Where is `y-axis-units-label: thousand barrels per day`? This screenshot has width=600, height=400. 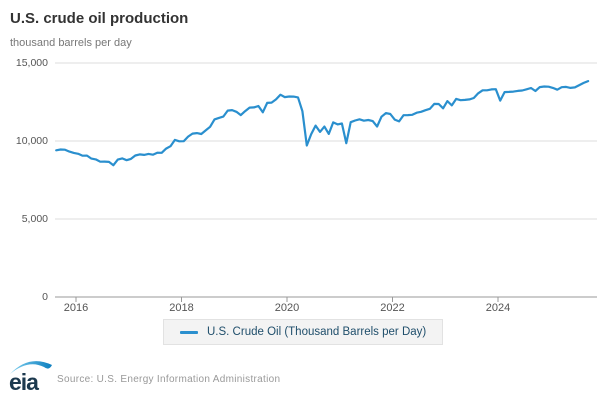 y-axis-units-label: thousand barrels per day is located at coordinates (71, 43).